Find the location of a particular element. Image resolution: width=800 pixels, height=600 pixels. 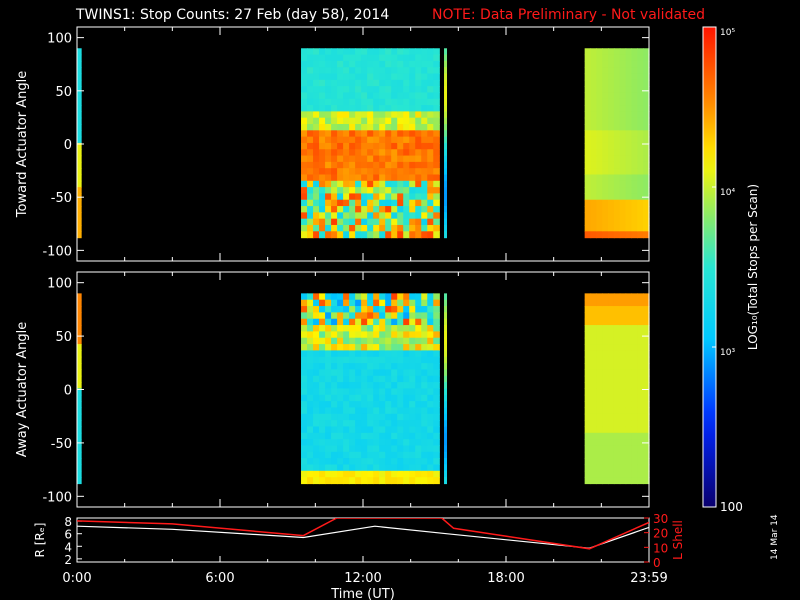

y-tick-label-right: 0 is located at coordinates (657, 563).